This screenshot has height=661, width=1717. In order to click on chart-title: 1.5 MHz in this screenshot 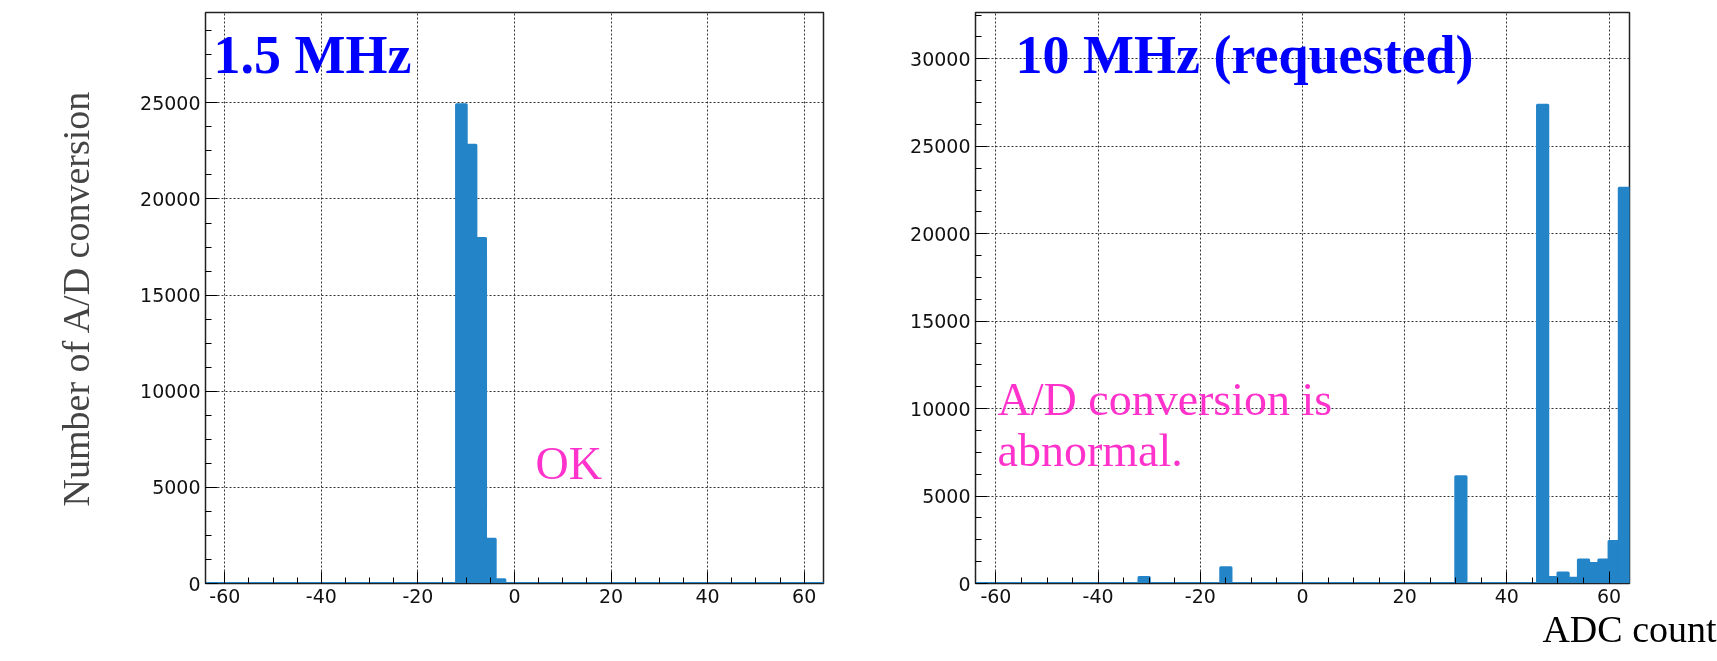, I will do `click(312, 54)`.